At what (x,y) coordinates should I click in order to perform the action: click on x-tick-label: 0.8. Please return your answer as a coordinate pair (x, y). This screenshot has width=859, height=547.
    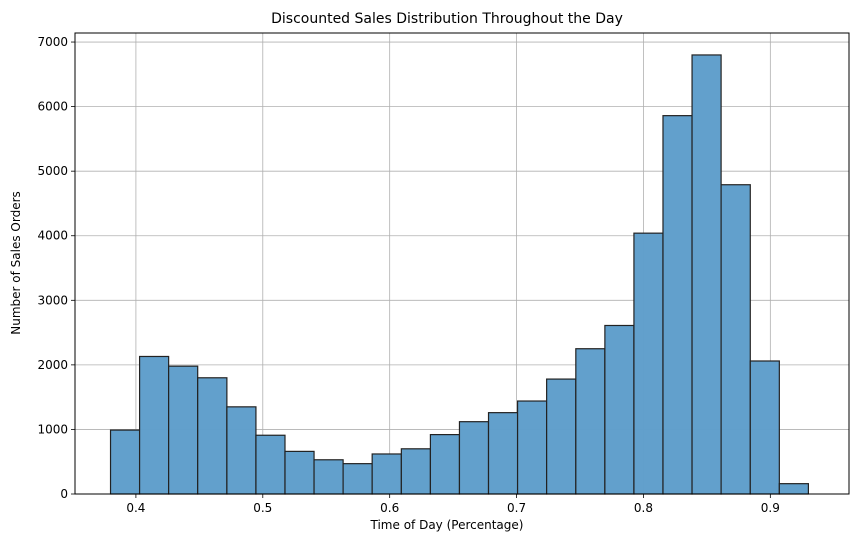
    Looking at the image, I should click on (643, 508).